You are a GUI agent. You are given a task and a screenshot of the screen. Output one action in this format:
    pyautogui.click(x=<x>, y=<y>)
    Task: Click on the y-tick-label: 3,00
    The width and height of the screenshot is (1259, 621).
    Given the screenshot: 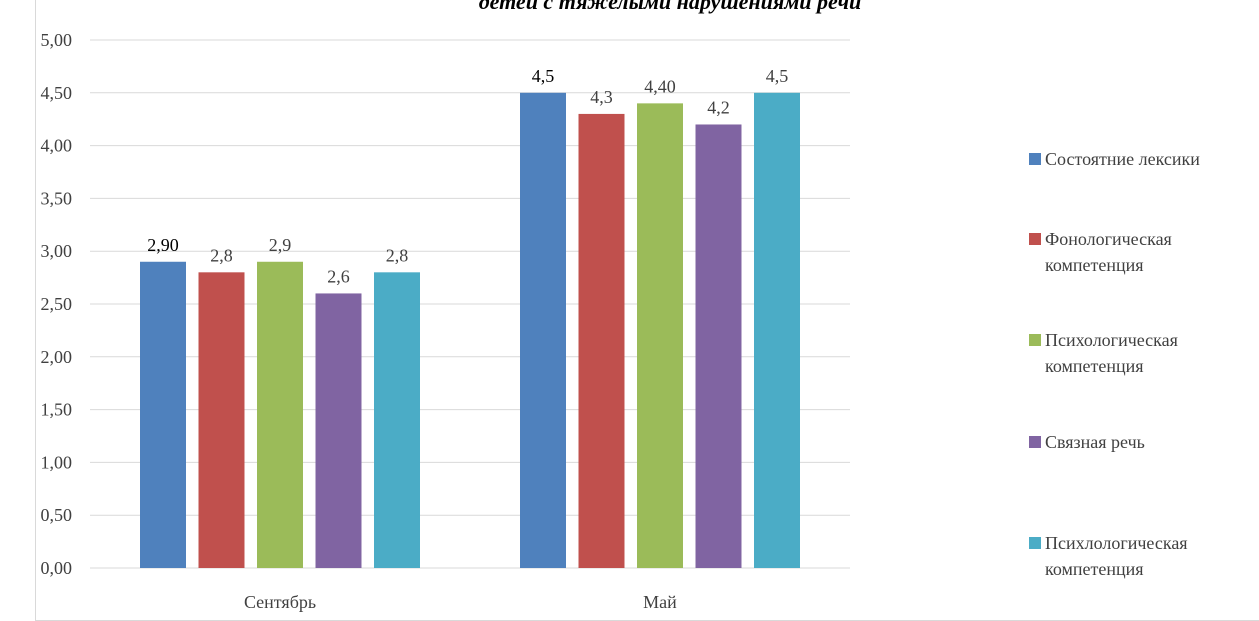 What is the action you would take?
    pyautogui.click(x=57, y=251)
    